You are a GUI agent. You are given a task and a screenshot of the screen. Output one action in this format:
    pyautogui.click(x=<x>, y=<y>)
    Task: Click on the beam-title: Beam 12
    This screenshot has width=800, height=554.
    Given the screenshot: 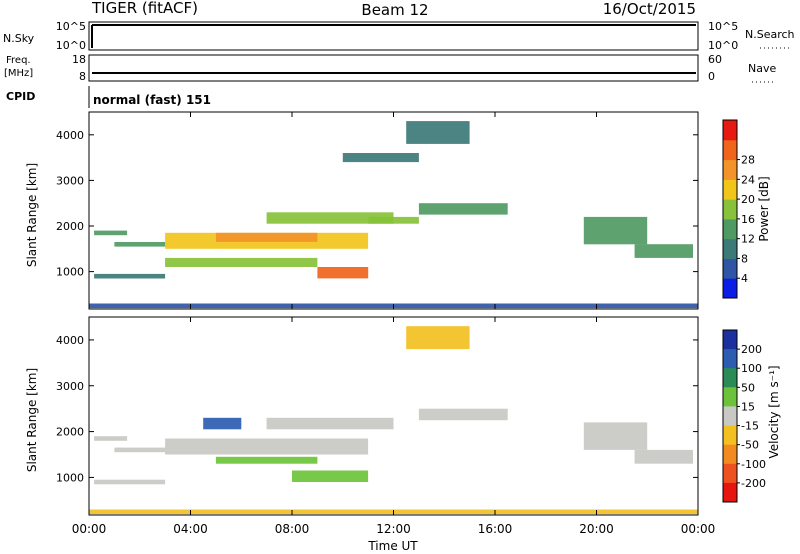 What is the action you would take?
    pyautogui.click(x=394, y=10)
    